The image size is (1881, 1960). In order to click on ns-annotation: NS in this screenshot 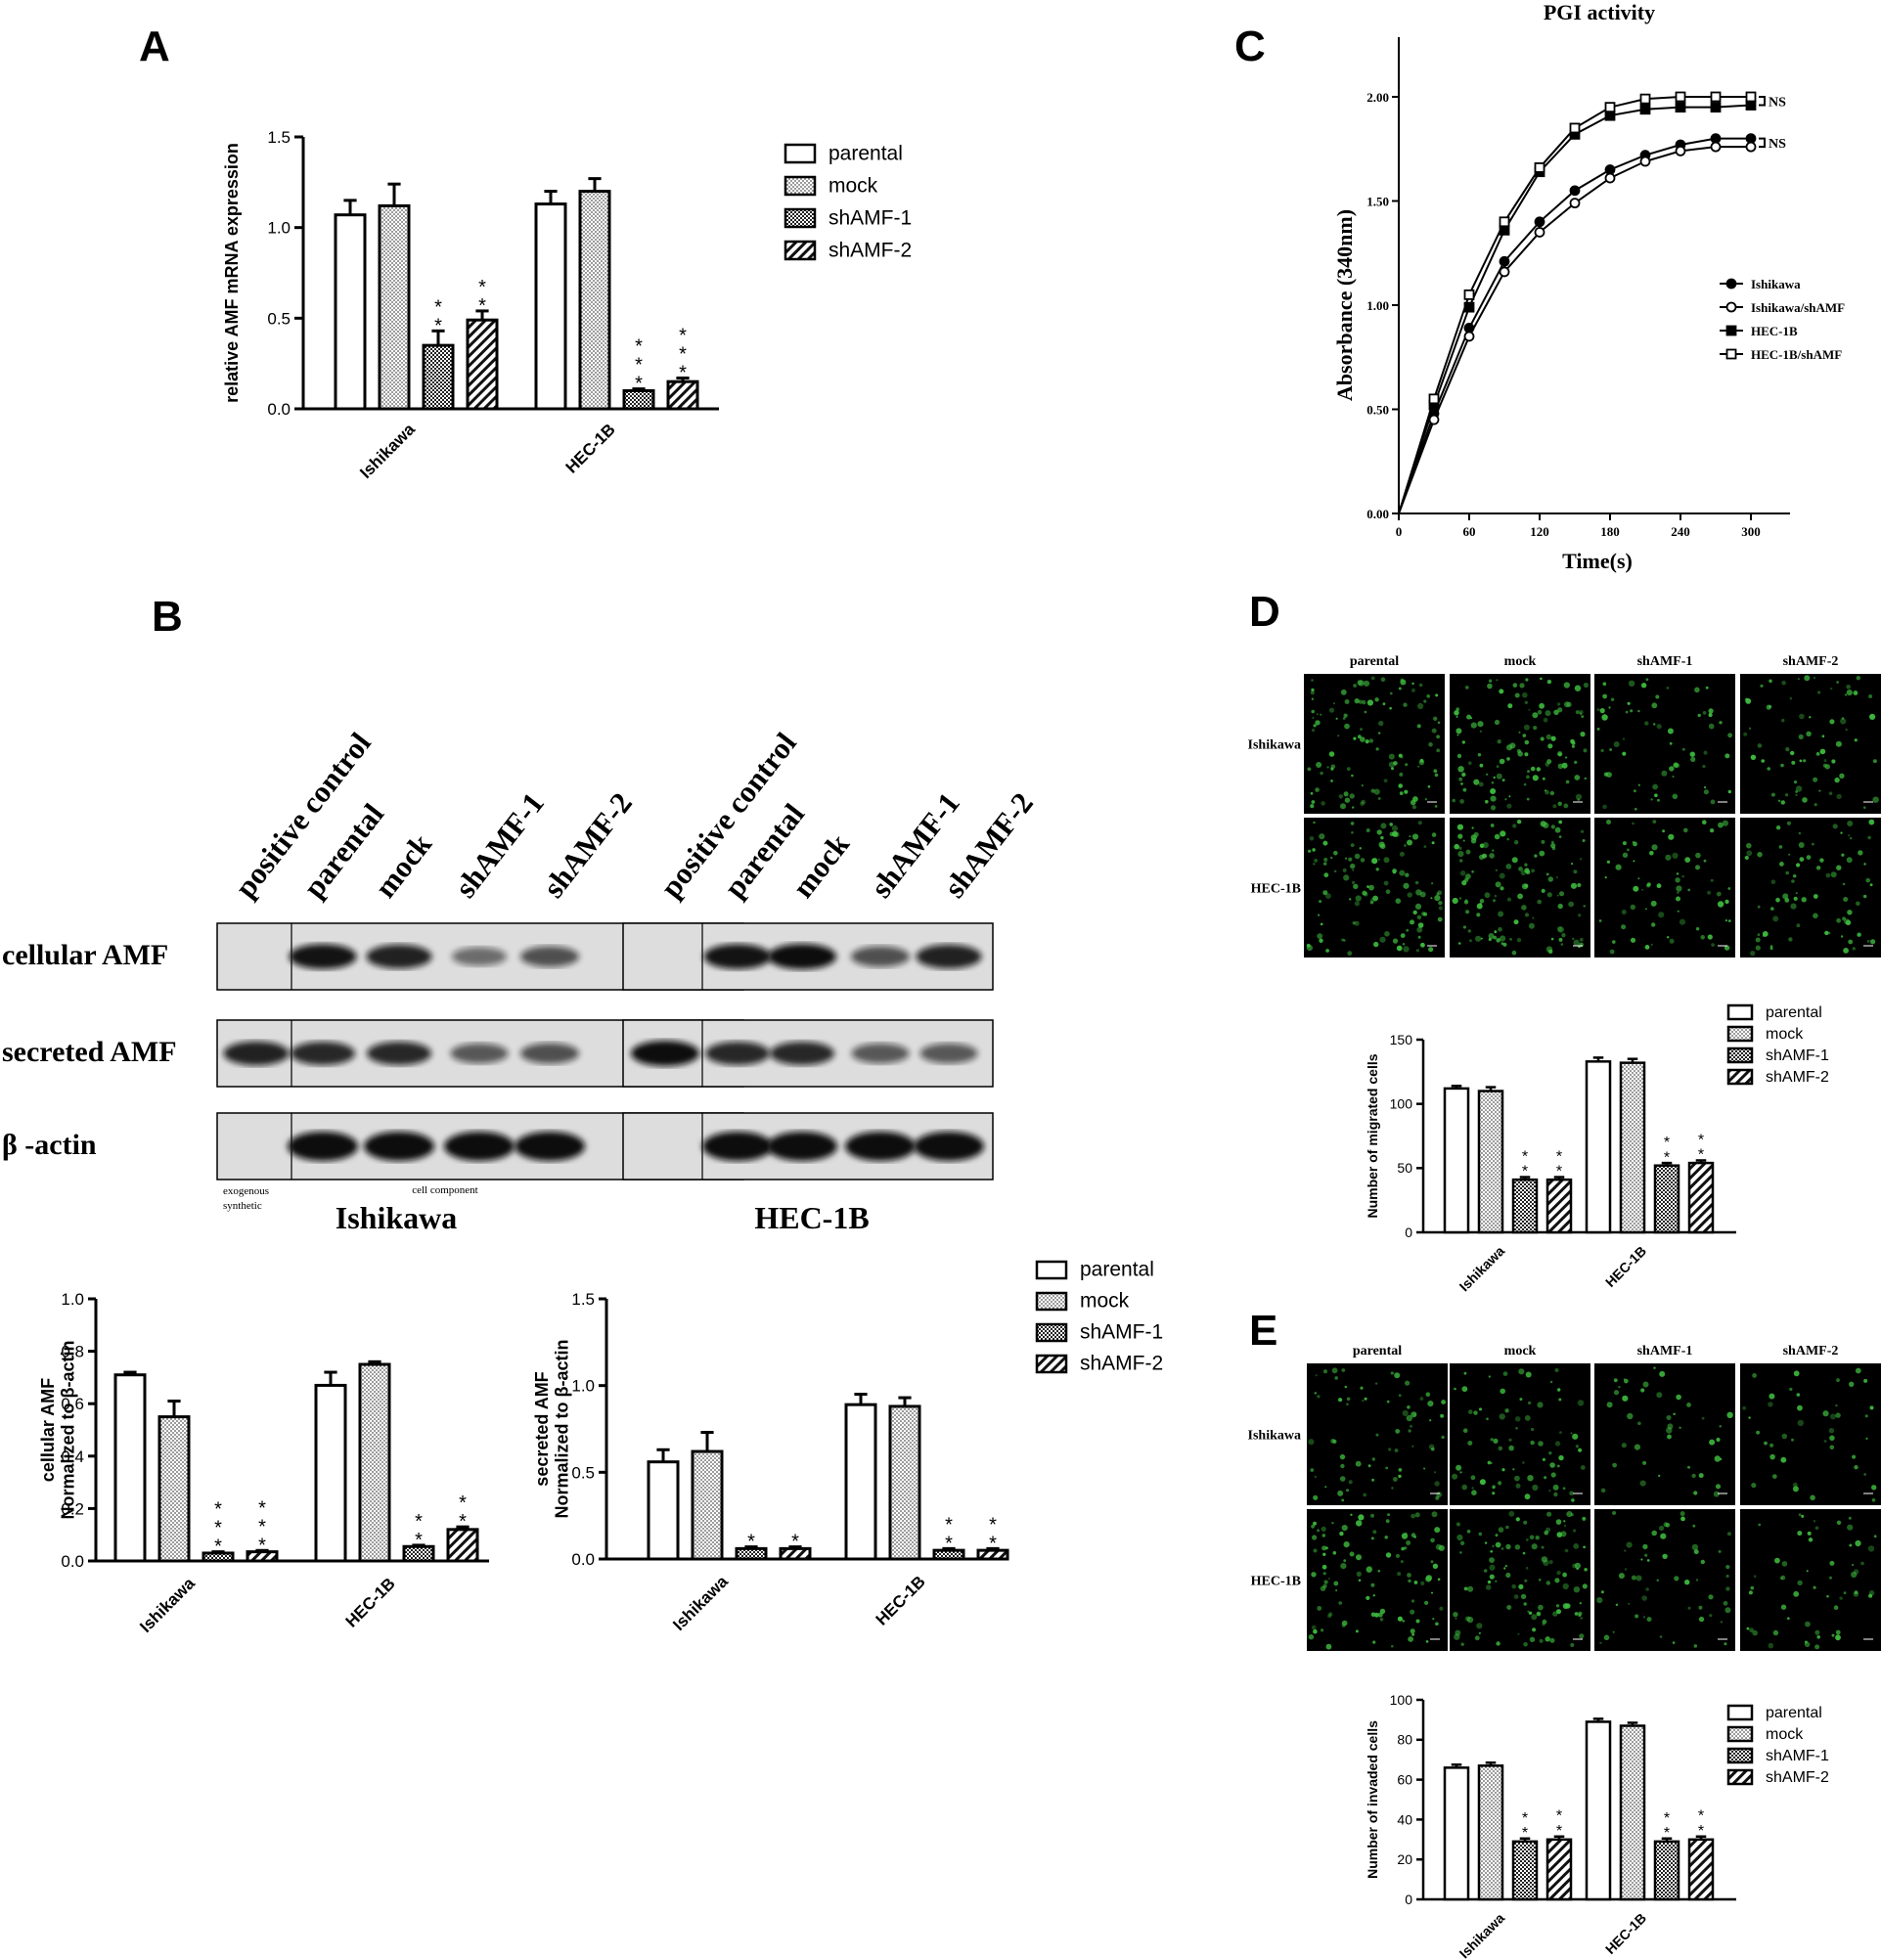, I will do `click(1777, 144)`.